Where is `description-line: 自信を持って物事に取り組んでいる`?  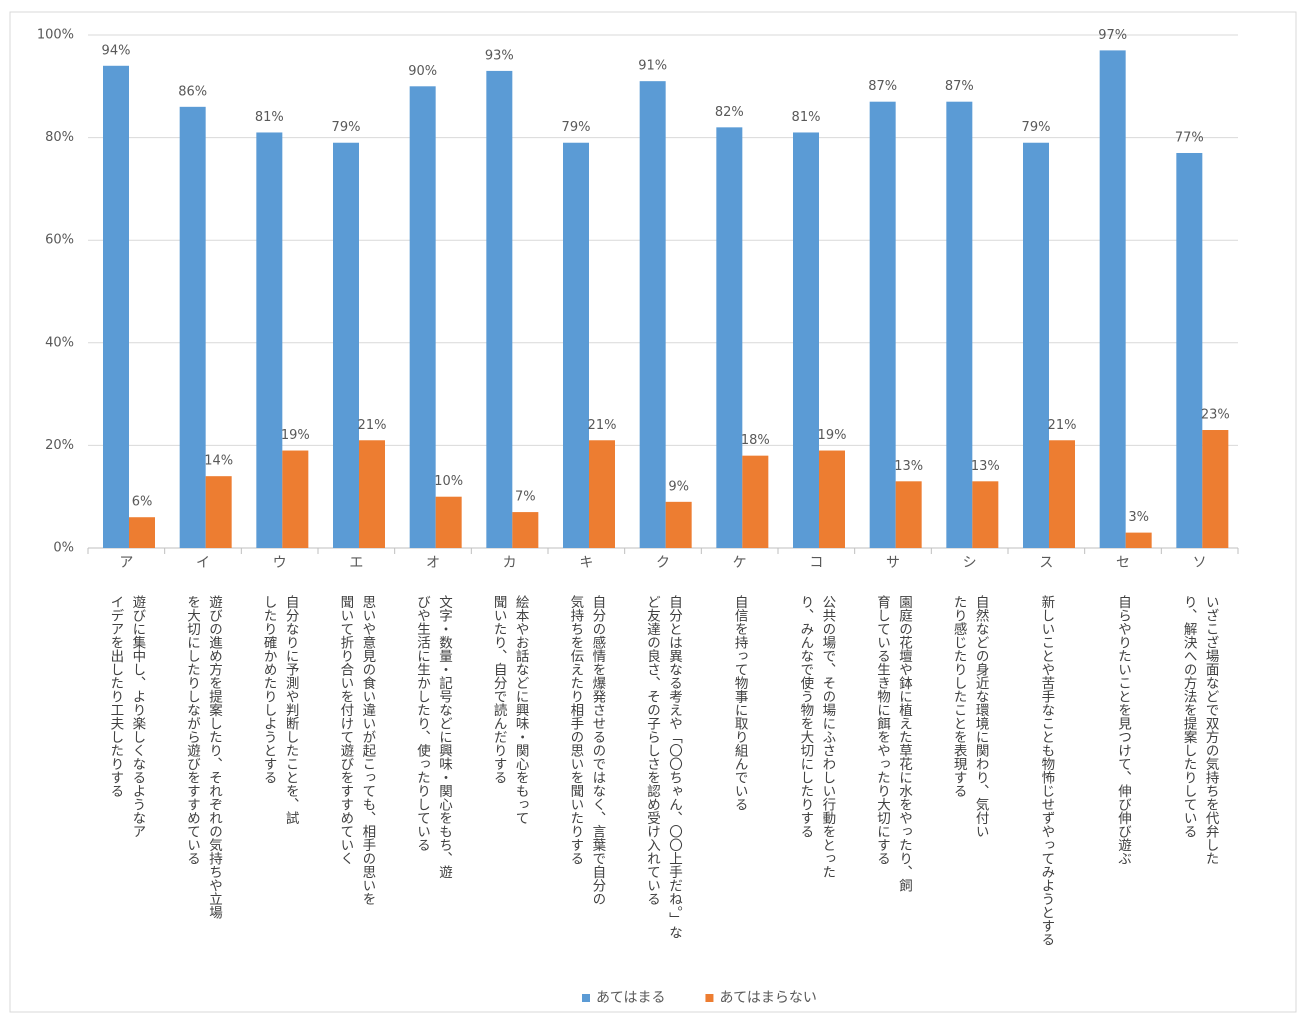 description-line: 自信を持って物事に取り組んでいる is located at coordinates (739, 703).